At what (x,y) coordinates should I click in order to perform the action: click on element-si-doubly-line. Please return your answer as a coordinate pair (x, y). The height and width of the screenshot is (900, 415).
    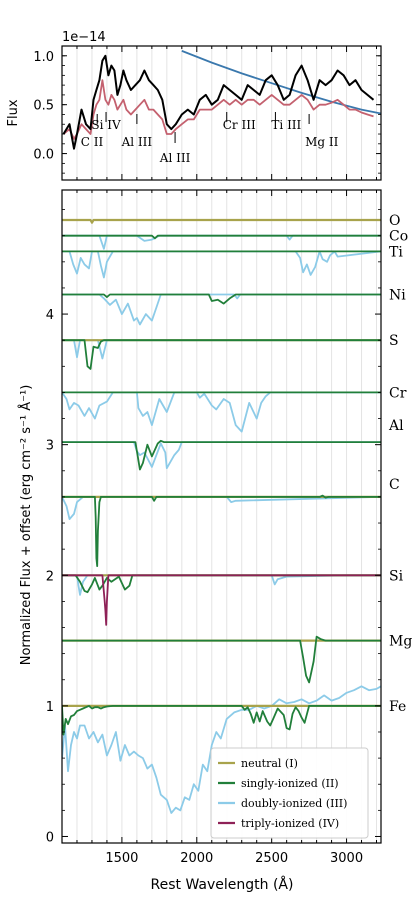
    Looking at the image, I should click on (221, 585).